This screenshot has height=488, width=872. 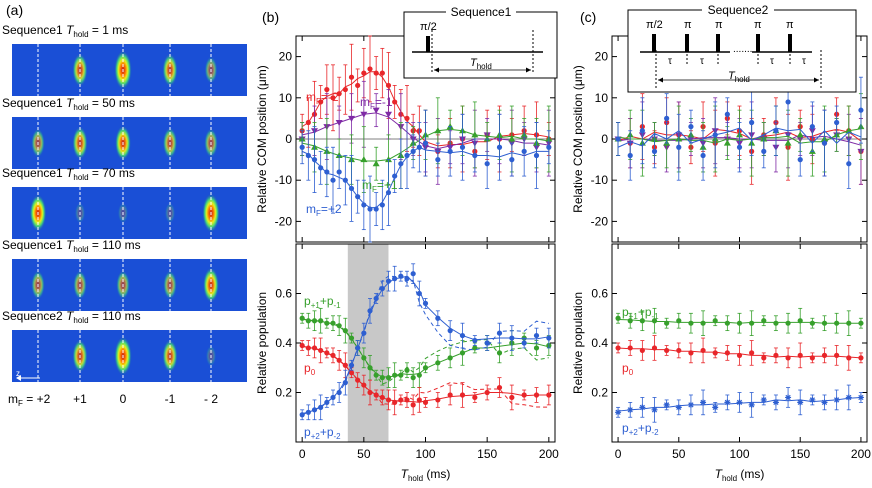 What do you see at coordinates (739, 77) in the screenshot?
I see `svg-text: Thold` at bounding box center [739, 77].